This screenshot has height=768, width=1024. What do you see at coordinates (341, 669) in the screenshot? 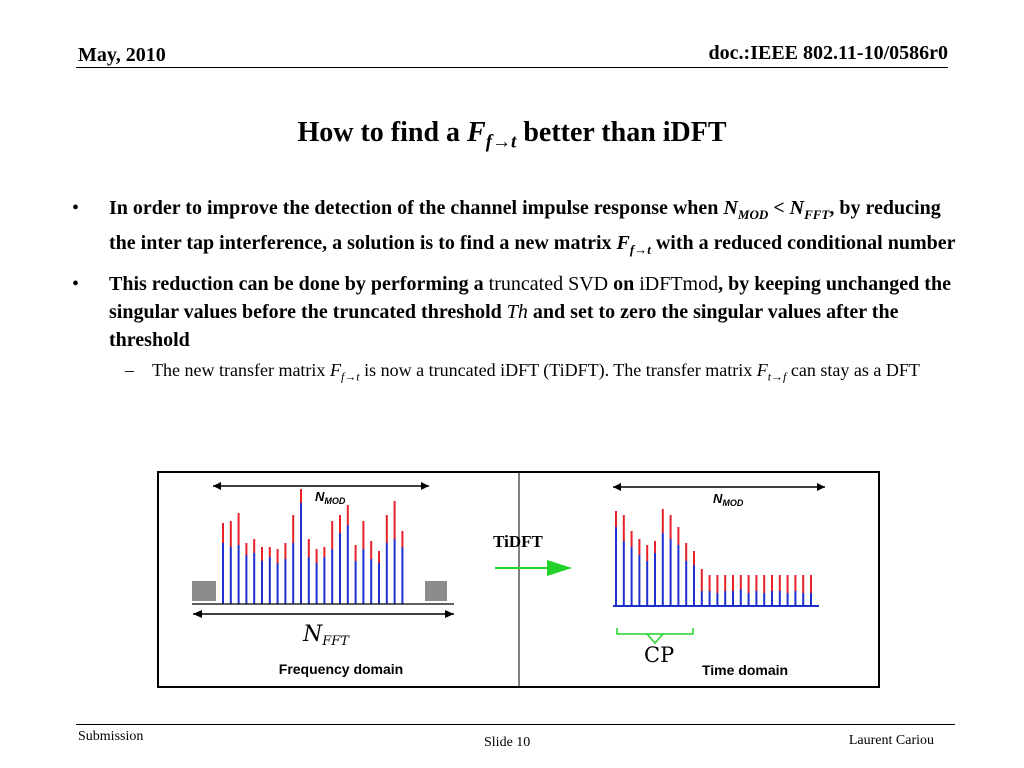
I see `frequency-domain-label: Frequency domain` at bounding box center [341, 669].